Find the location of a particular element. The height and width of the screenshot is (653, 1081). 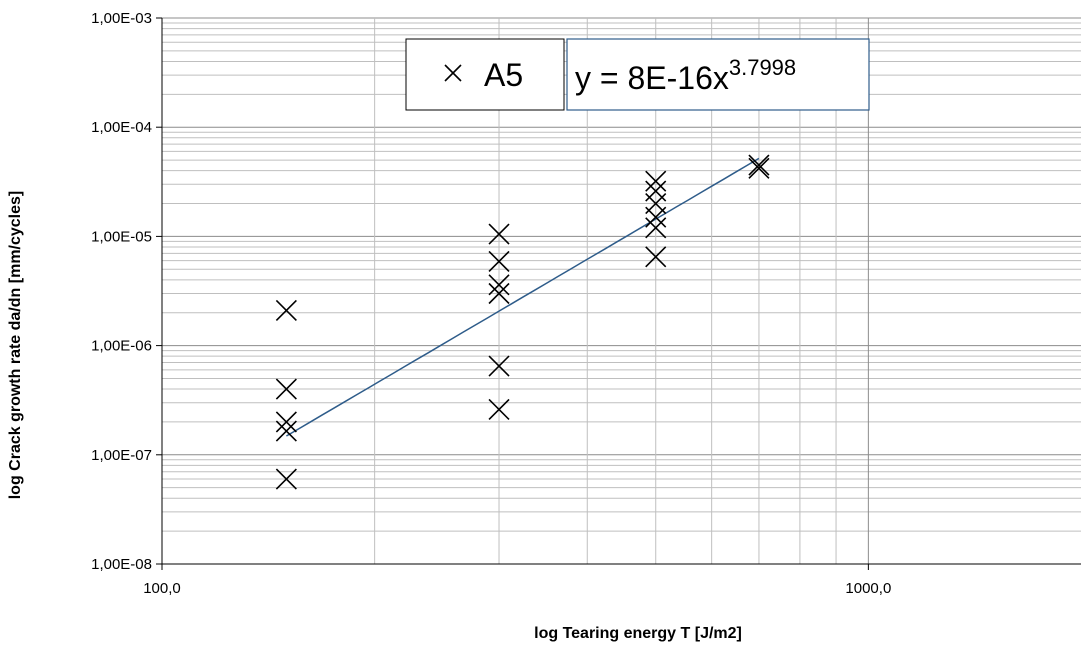

y-tick-label: 1,00E-08 is located at coordinates (121, 564).